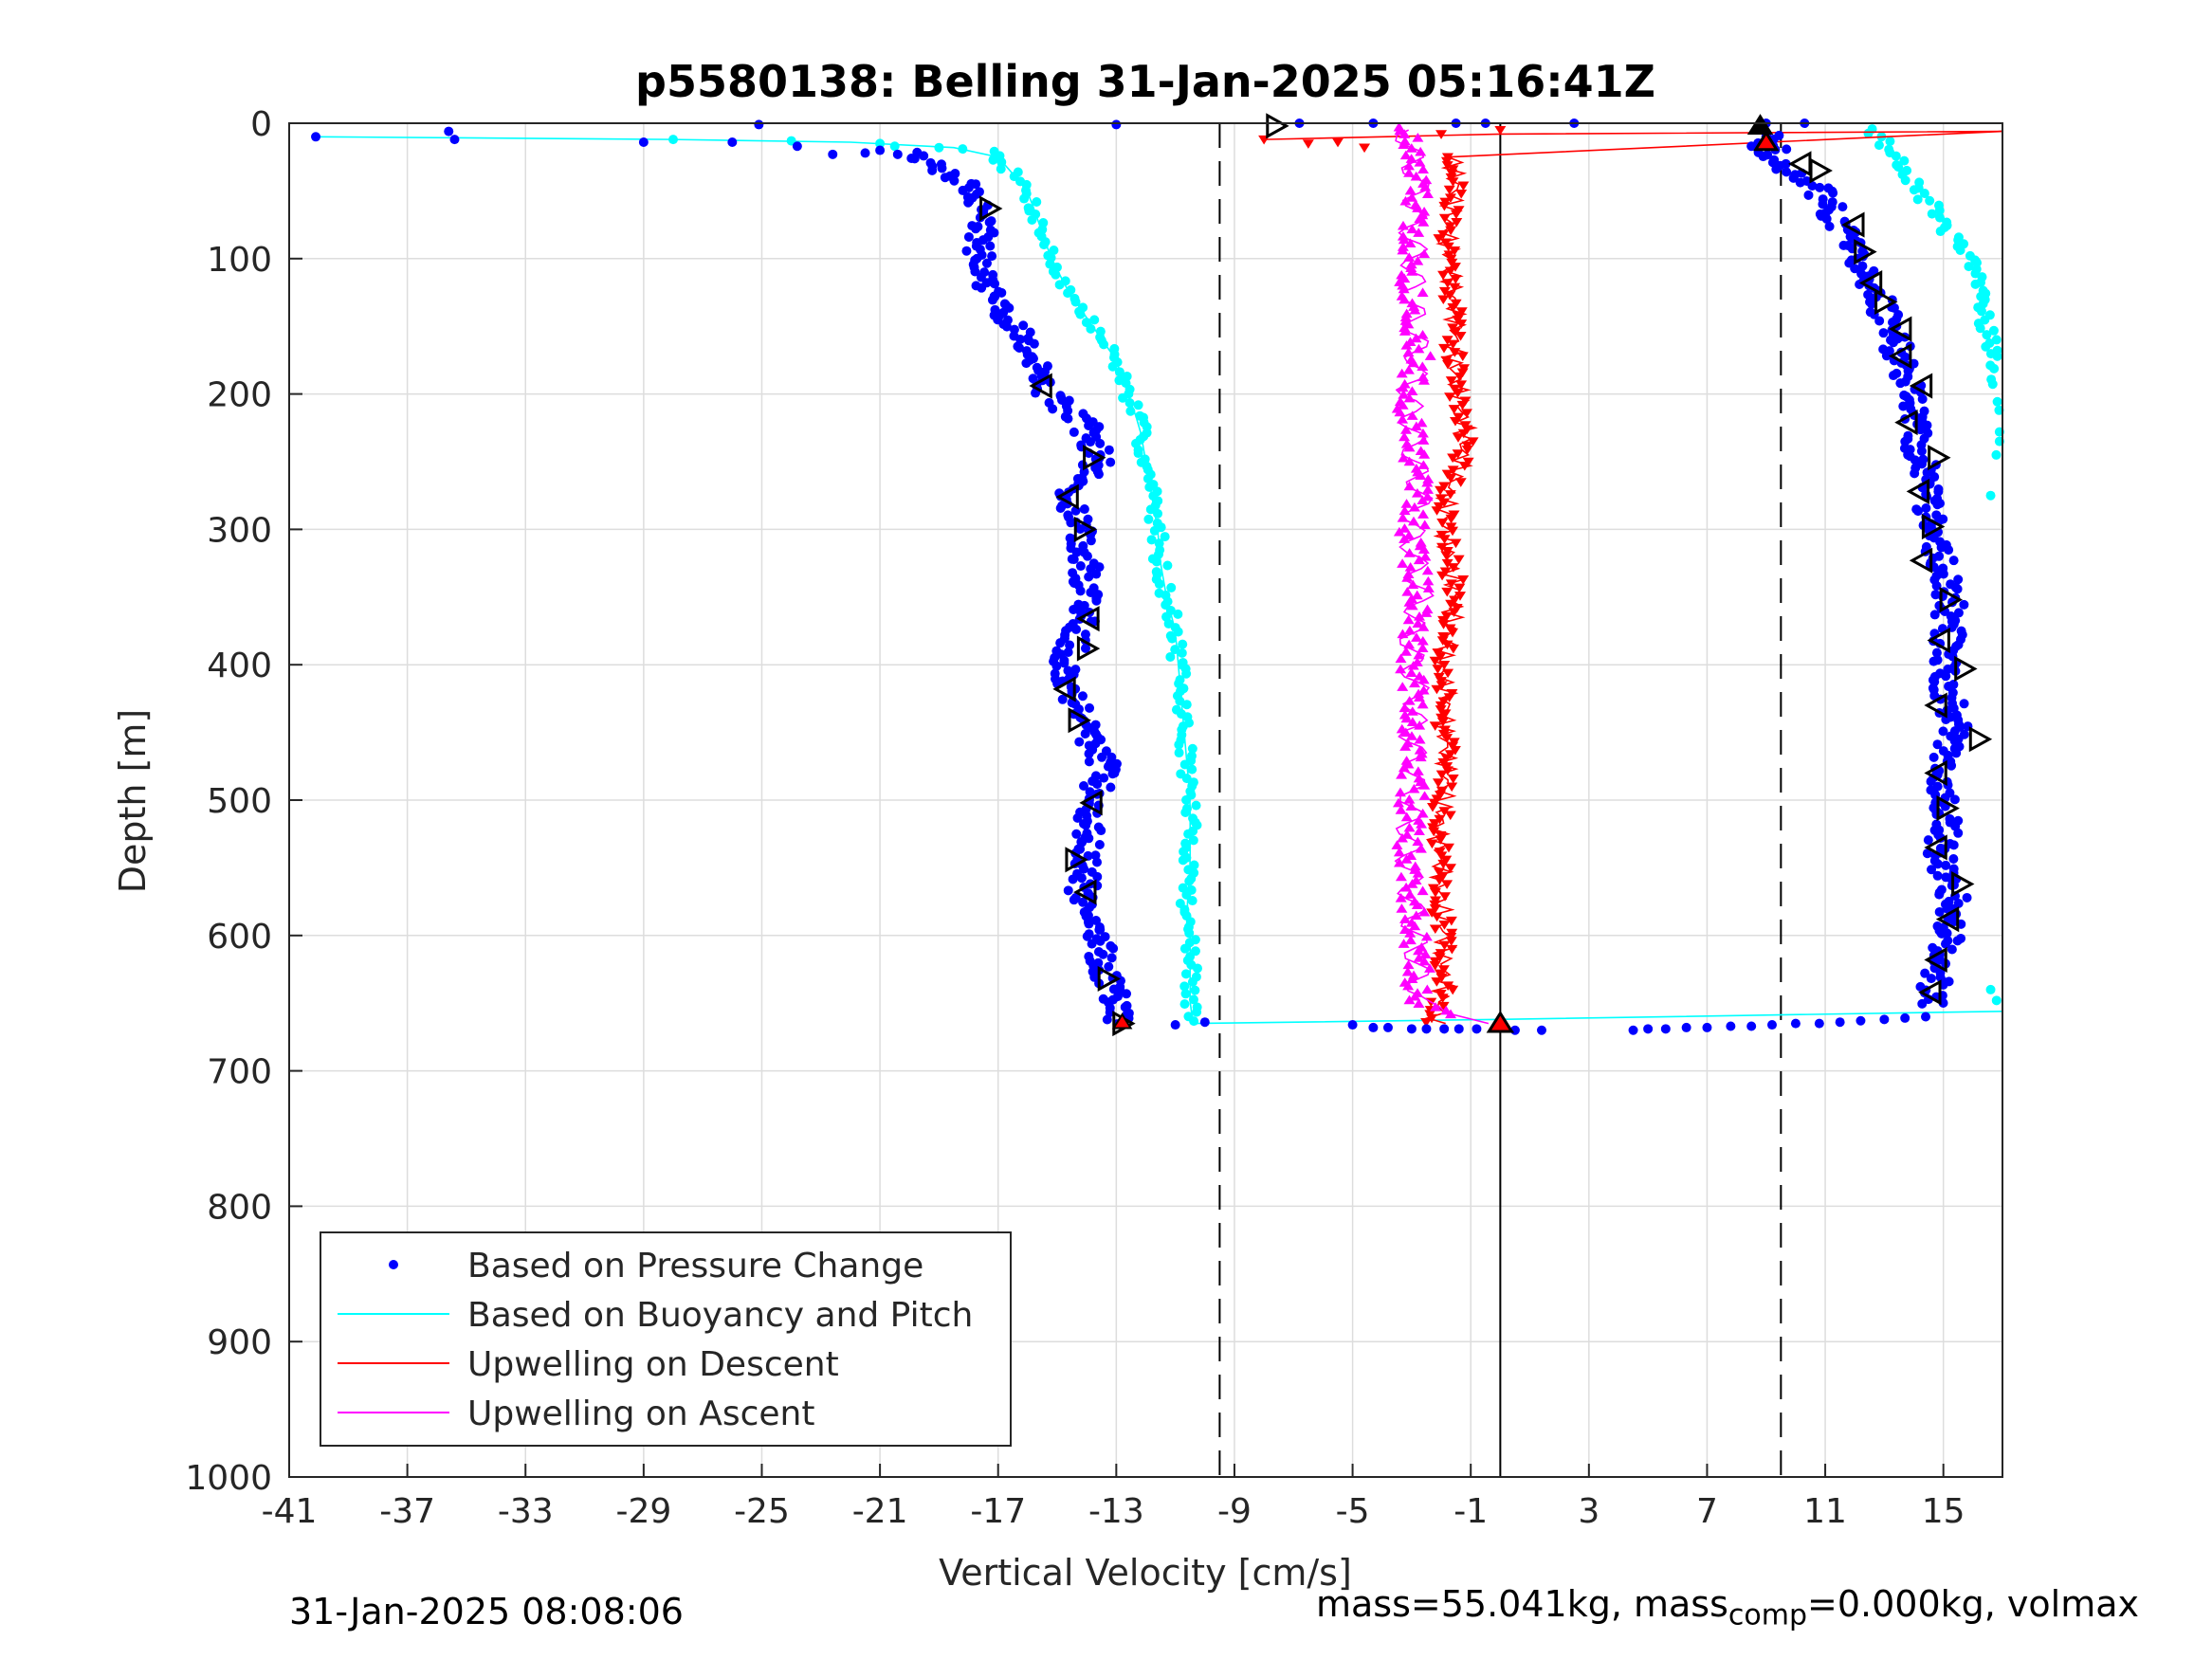  Describe the element at coordinates (1116, 1511) in the screenshot. I see `x-tick-label: -13` at that location.